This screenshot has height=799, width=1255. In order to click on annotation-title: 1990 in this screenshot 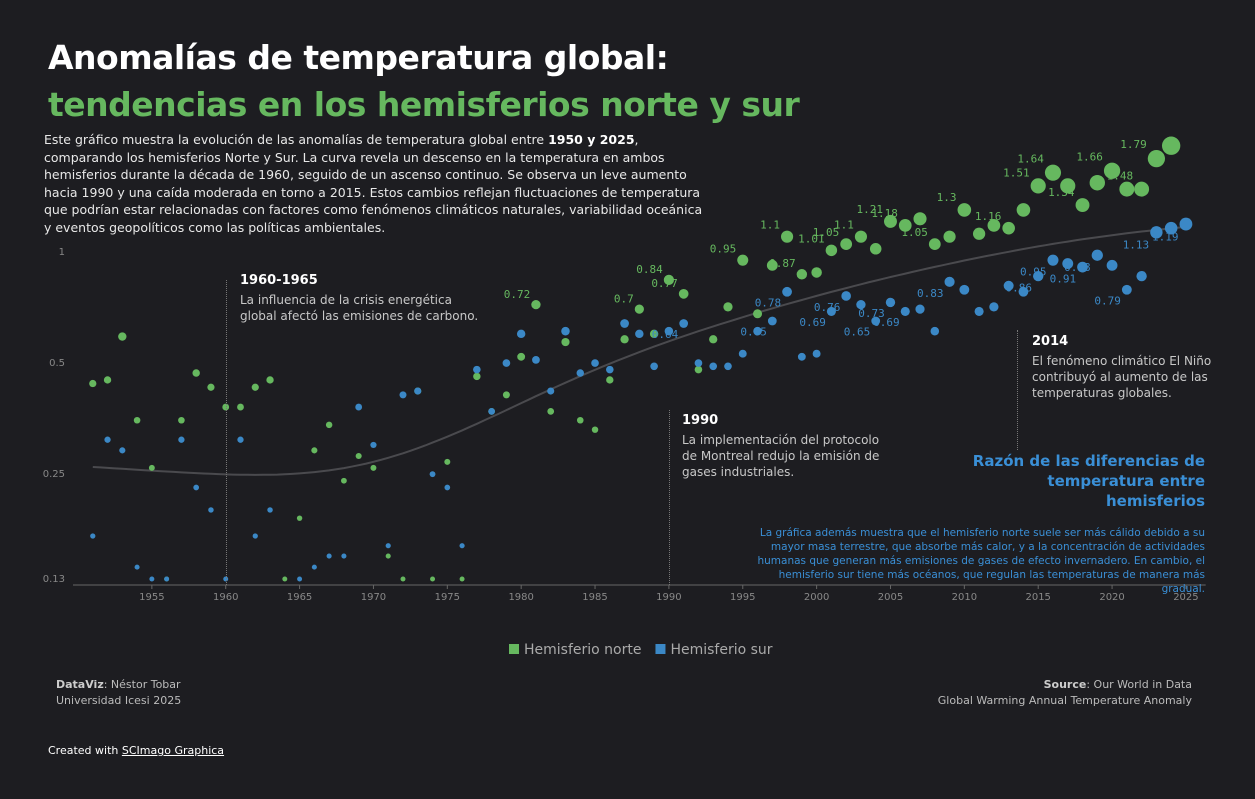, I will do `click(700, 420)`.